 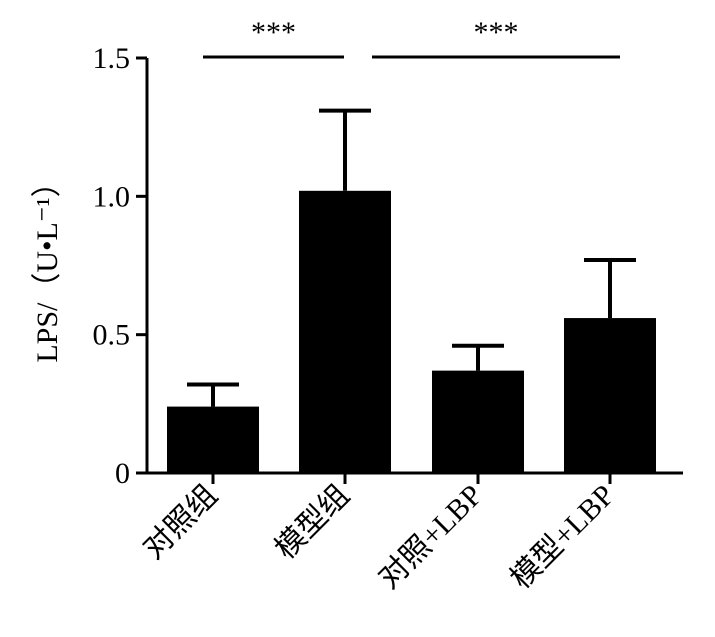 What do you see at coordinates (411, 37) in the screenshot?
I see `significance-layer: *** ***` at bounding box center [411, 37].